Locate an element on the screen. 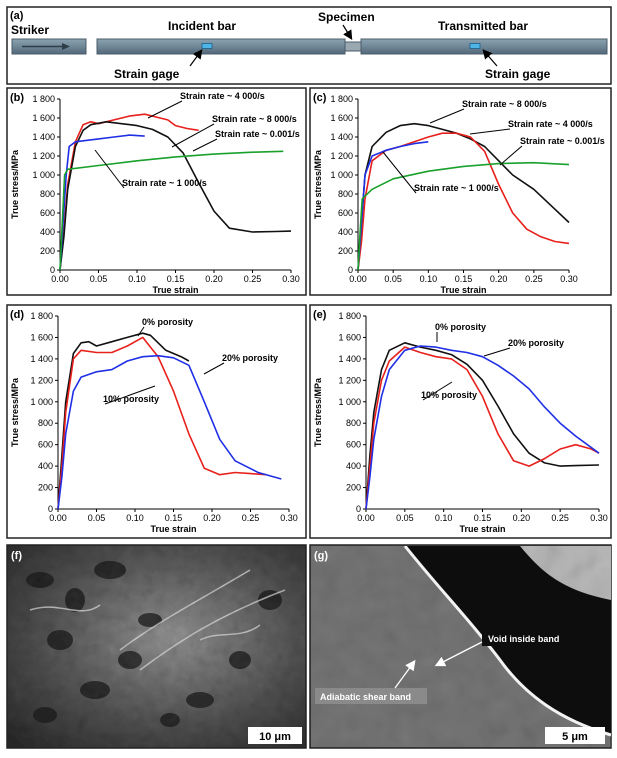 The image size is (617, 758). x-tick-label-c: 0.20 is located at coordinates (499, 279).